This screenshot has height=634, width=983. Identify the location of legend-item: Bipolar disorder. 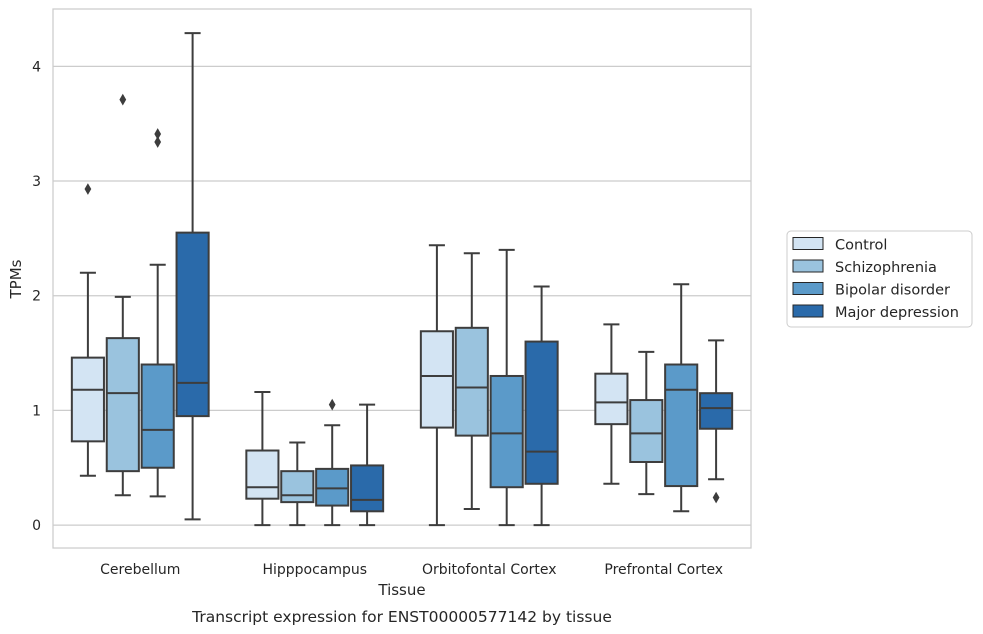
(871, 290).